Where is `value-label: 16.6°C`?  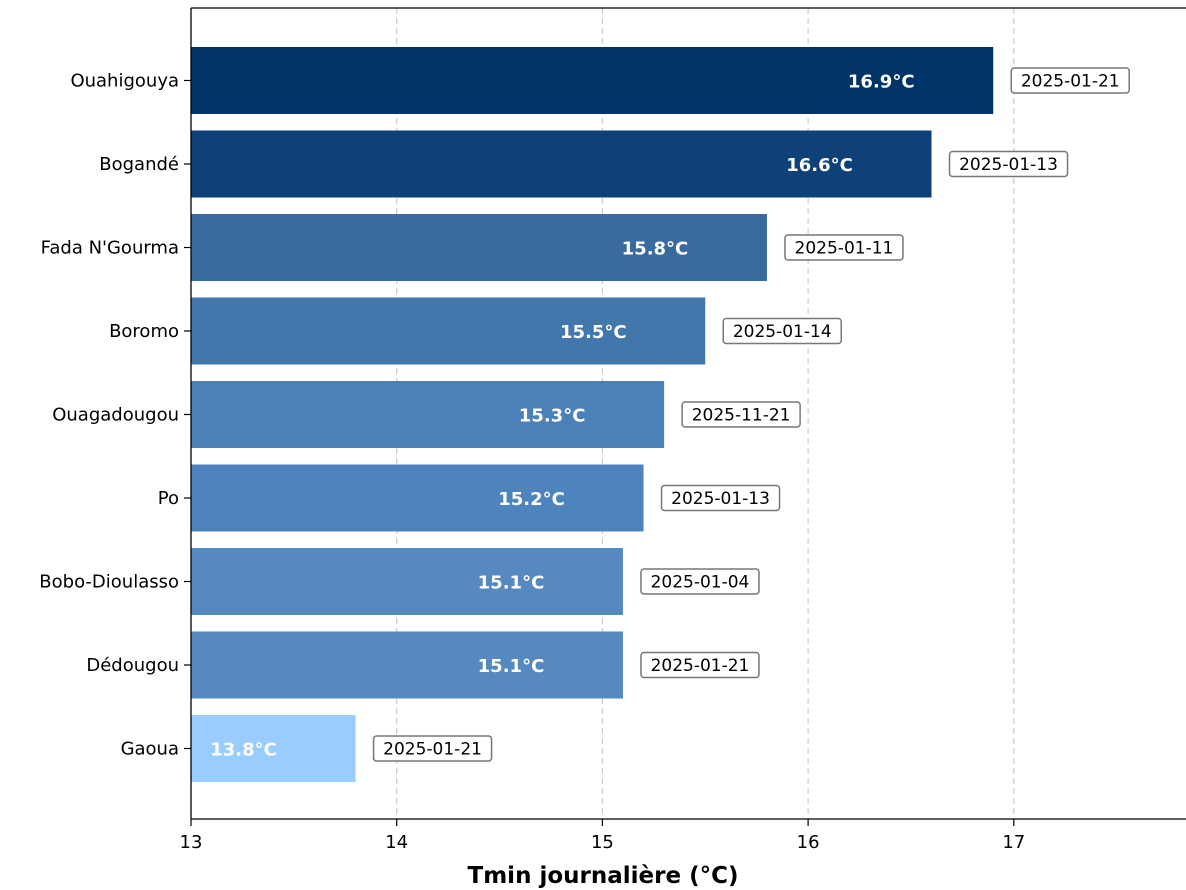
value-label: 16.6°C is located at coordinates (819, 165).